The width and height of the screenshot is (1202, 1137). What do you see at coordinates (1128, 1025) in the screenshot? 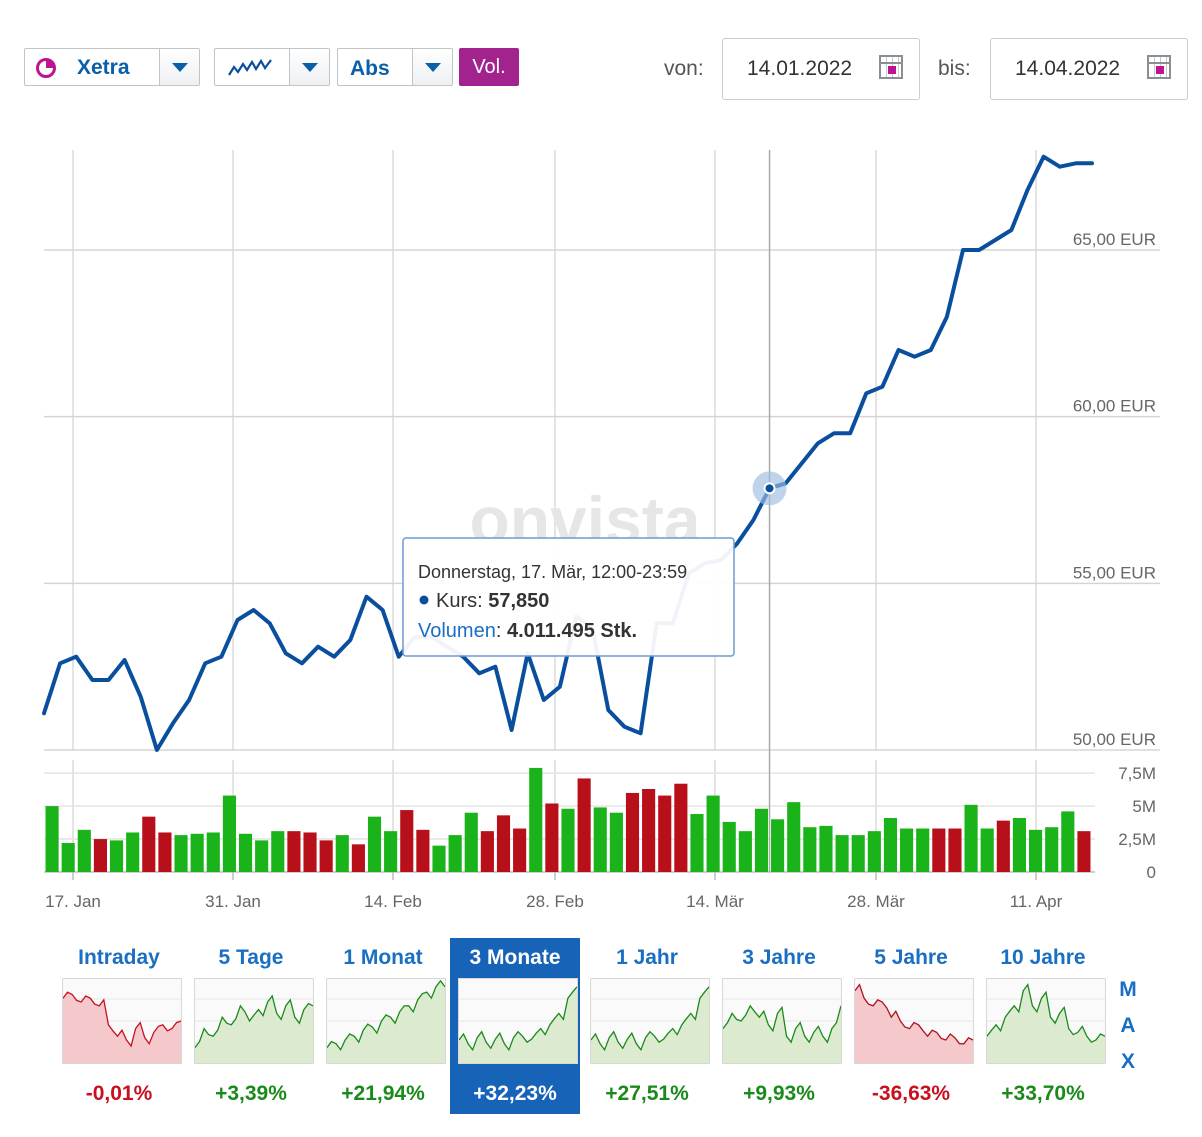
I see `max-period-link: M A X` at bounding box center [1128, 1025].